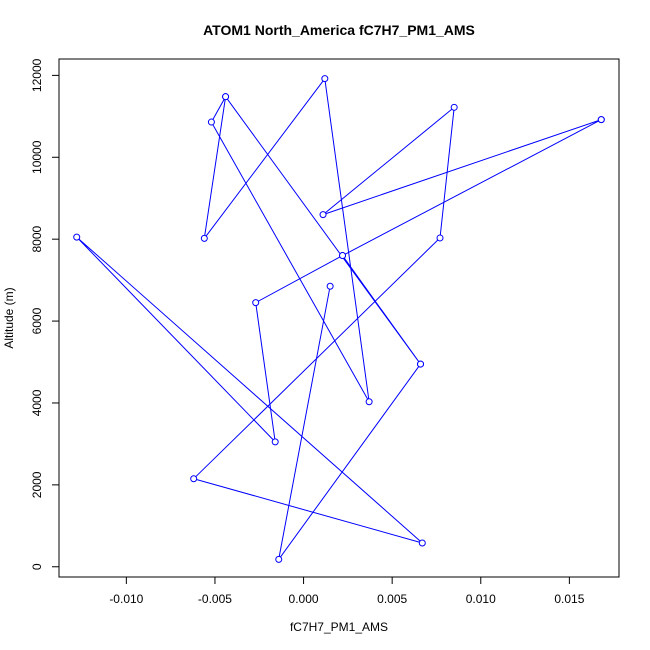 The image size is (650, 650). Describe the element at coordinates (481, 599) in the screenshot. I see `x-tick-label: 0.010` at that location.